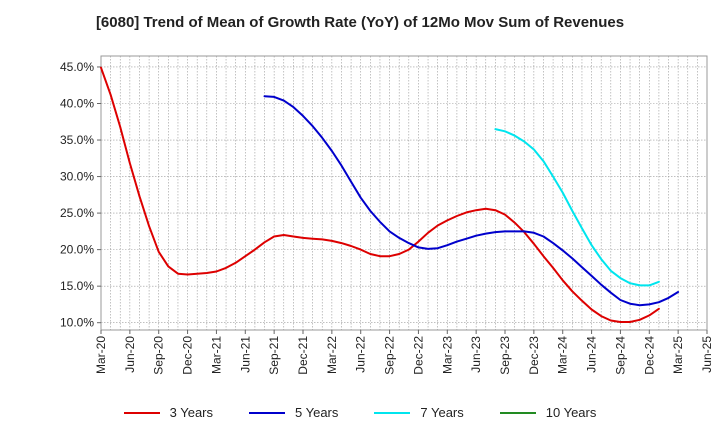  Describe the element at coordinates (216, 355) in the screenshot. I see `x-tick-label: Mar-21` at that location.